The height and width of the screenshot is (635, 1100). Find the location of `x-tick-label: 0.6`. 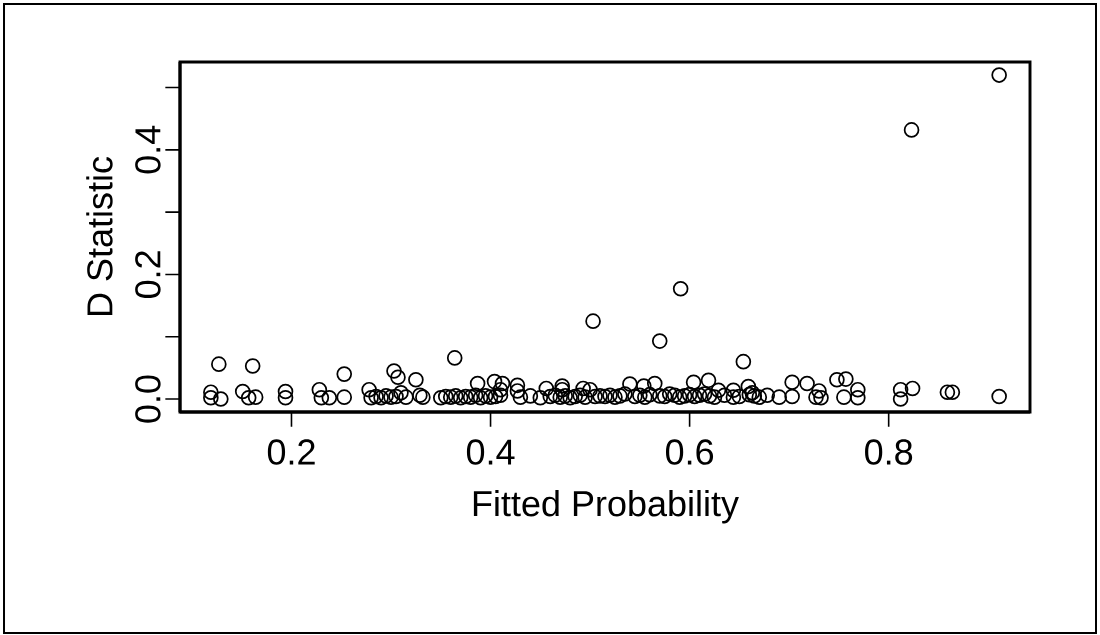

x-tick-label: 0.6 is located at coordinates (689, 452).